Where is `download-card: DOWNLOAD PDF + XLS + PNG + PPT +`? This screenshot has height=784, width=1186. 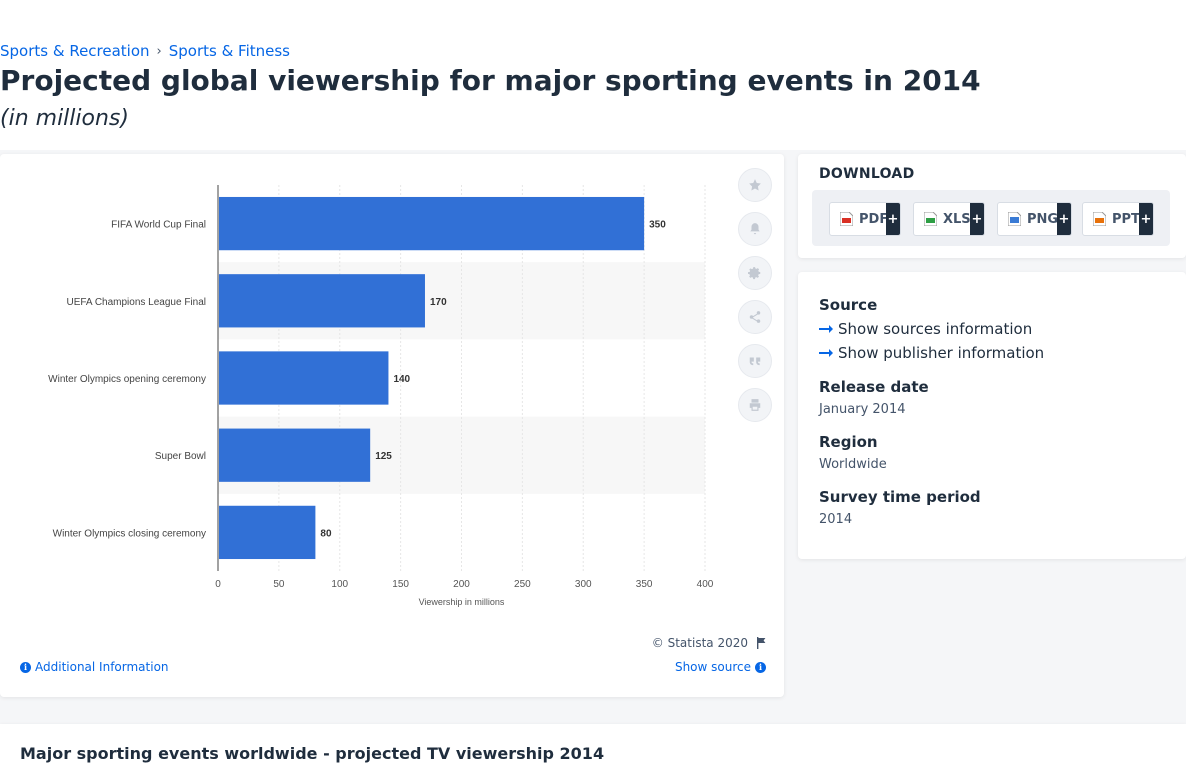 download-card: DOWNLOAD PDF + XLS + PNG + PPT + is located at coordinates (992, 206).